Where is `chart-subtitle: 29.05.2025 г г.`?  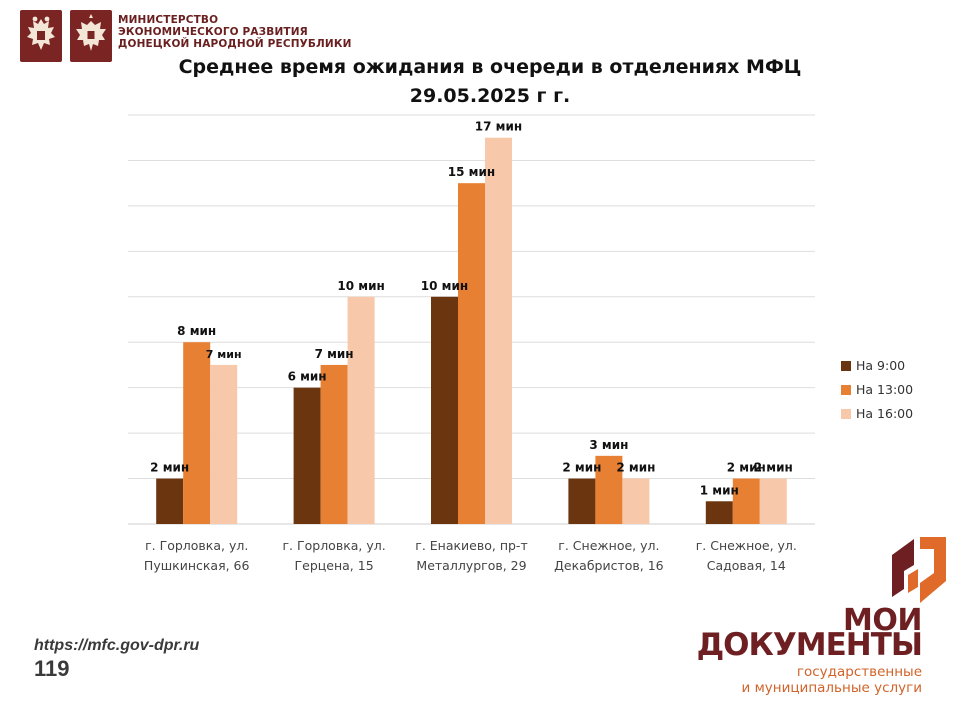
chart-subtitle: 29.05.2025 г г. is located at coordinates (490, 96).